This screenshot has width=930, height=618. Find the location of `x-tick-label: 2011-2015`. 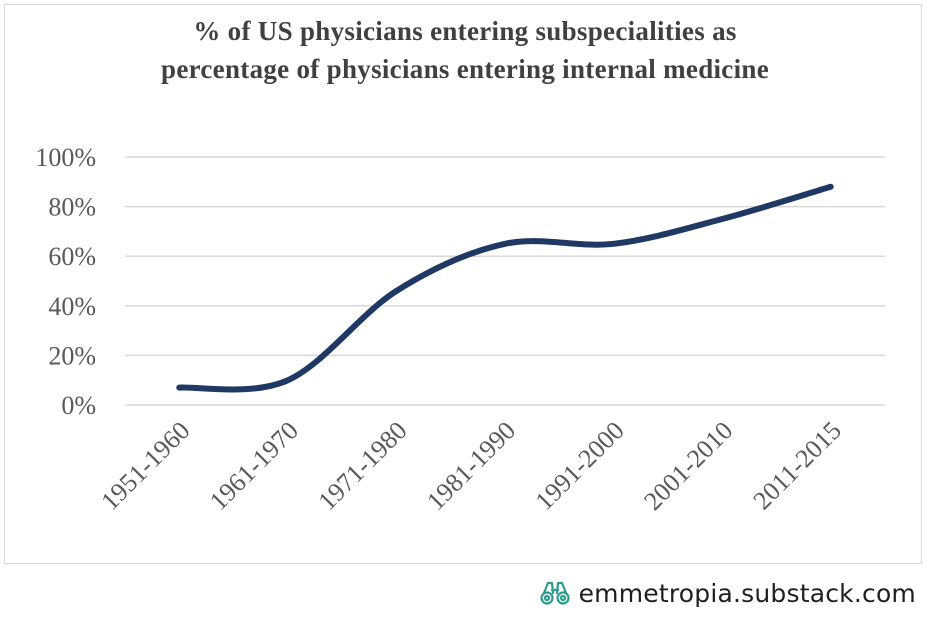

x-tick-label: 2011-2015 is located at coordinates (796, 465).